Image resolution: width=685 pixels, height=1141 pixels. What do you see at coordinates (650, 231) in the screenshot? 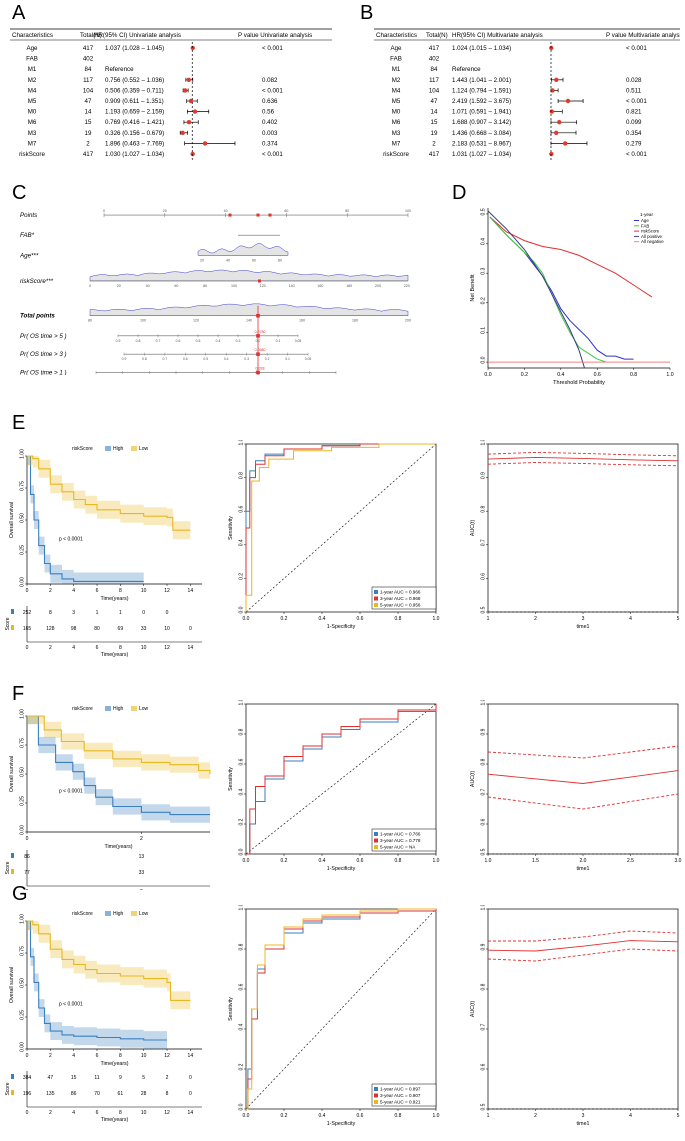
I see `dca-legend-item: riskScore` at bounding box center [650, 231].